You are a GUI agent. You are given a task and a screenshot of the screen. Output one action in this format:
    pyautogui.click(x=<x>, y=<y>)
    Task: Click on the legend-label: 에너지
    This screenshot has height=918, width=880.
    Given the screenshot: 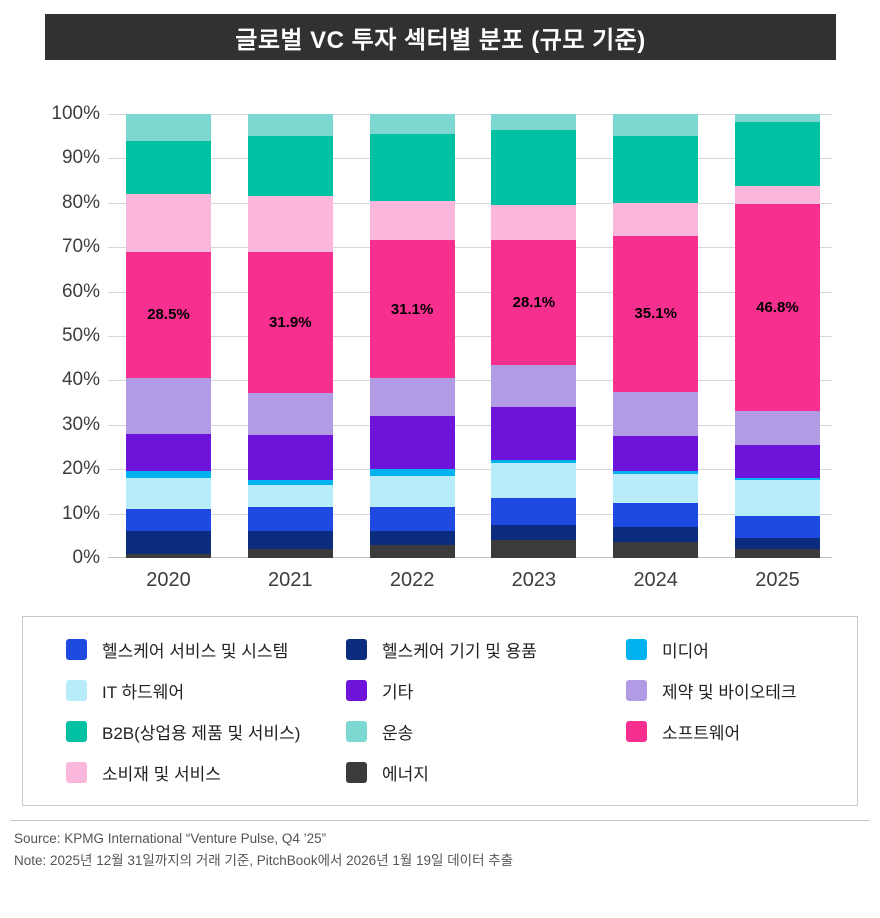 What is the action you would take?
    pyautogui.click(x=405, y=774)
    